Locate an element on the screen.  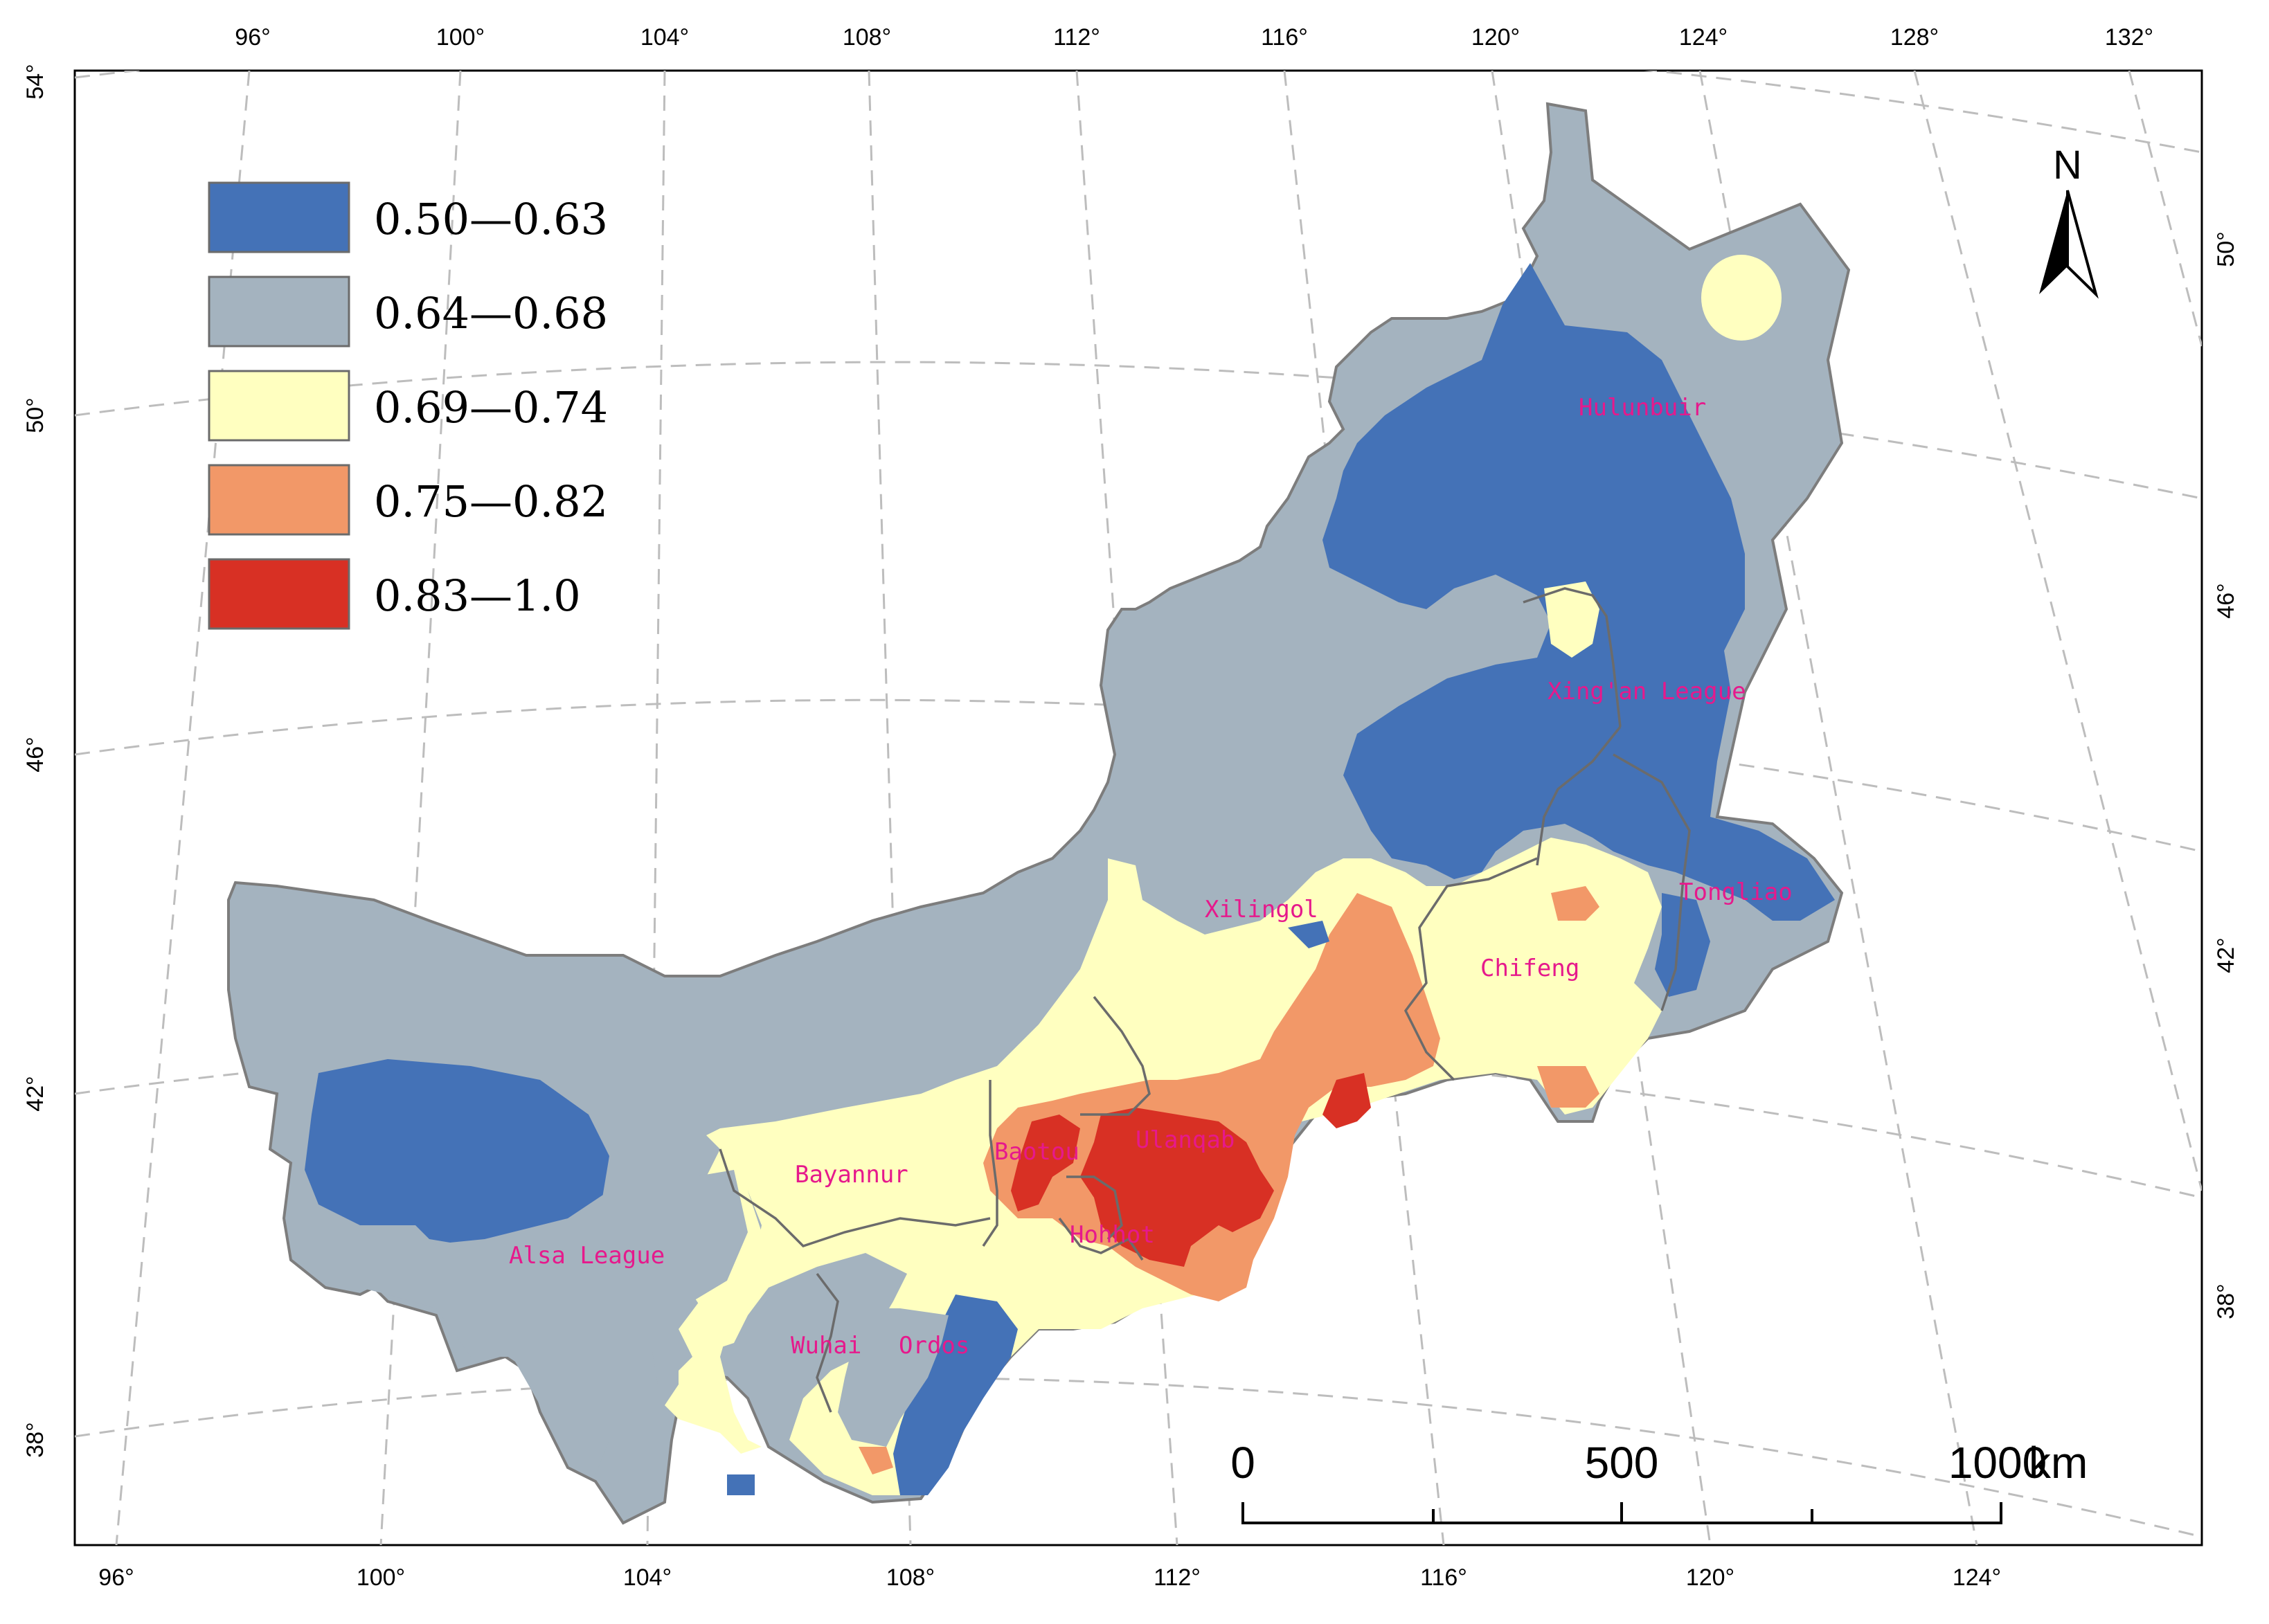
region-label-xingan-league: Xing'an League is located at coordinates (1647, 691).